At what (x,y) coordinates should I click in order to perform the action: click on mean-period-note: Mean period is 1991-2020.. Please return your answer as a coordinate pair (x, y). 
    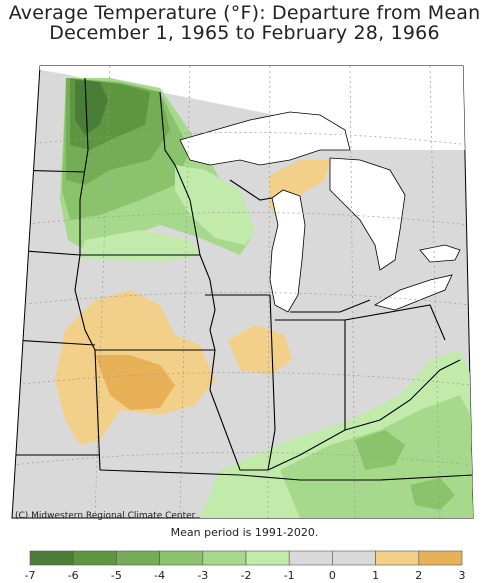
    Looking at the image, I should click on (244, 532).